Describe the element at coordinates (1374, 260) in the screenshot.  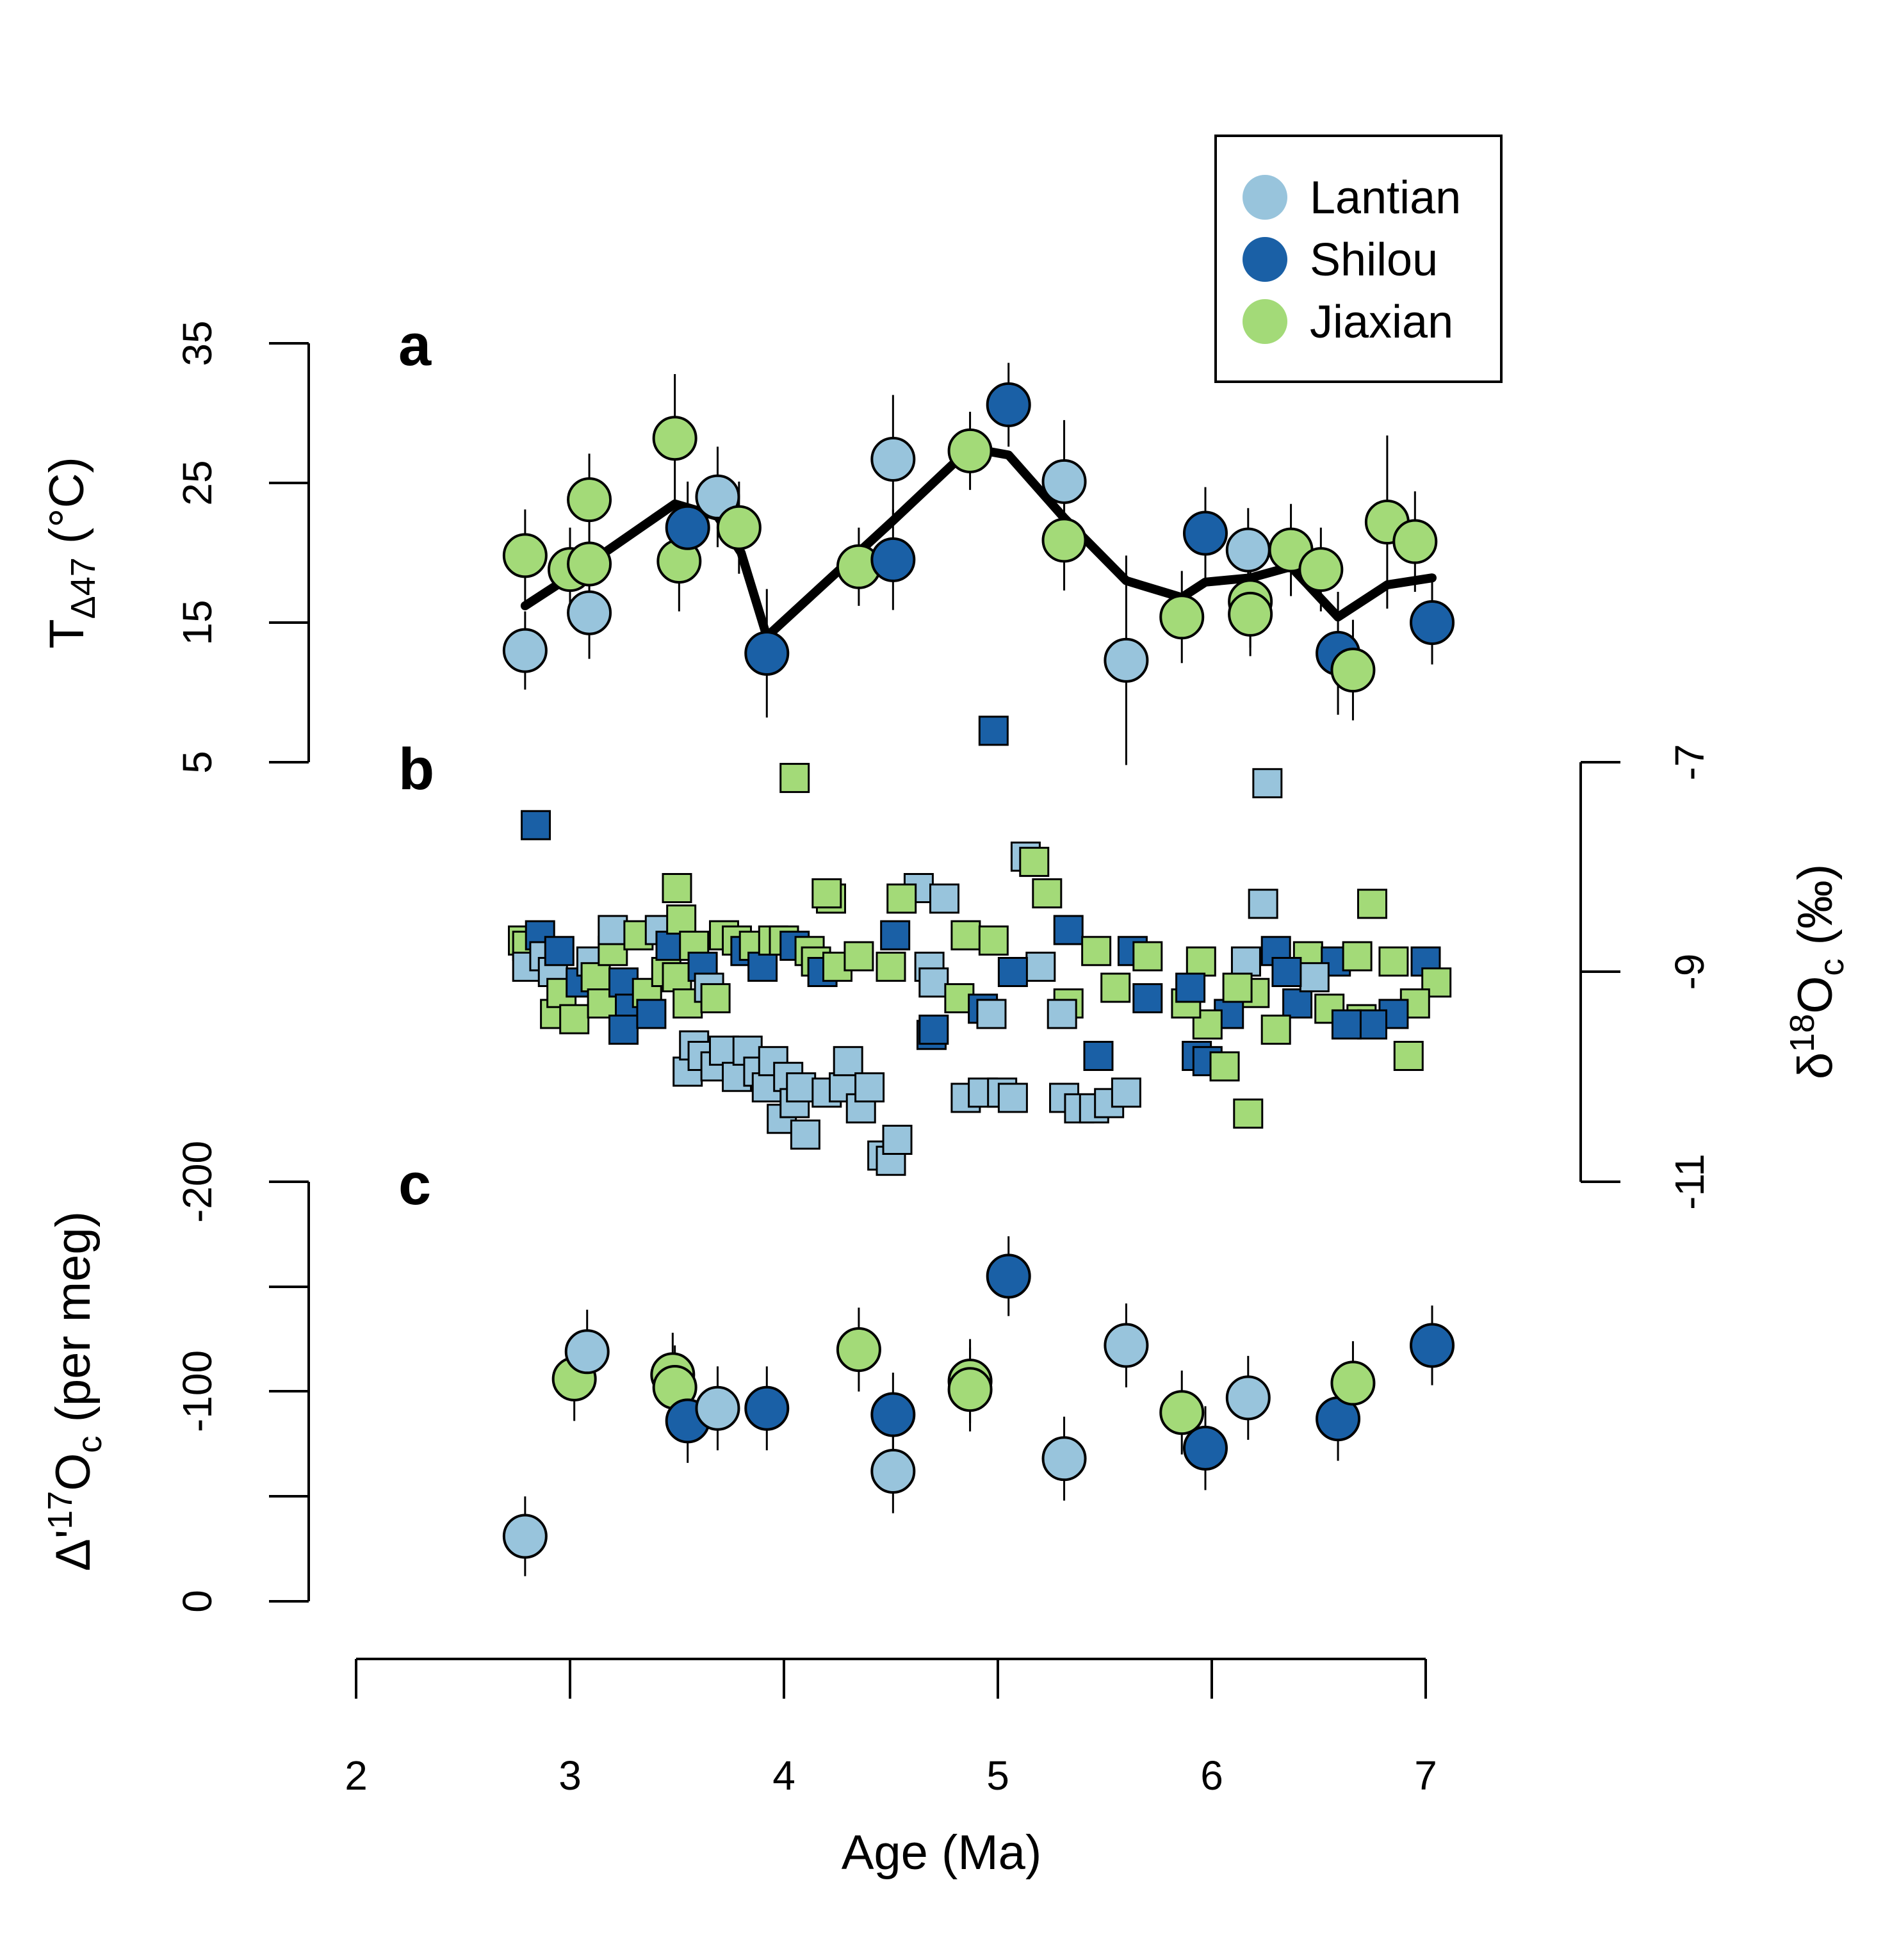
I see `legend-label-shilou: Shilou` at that location.